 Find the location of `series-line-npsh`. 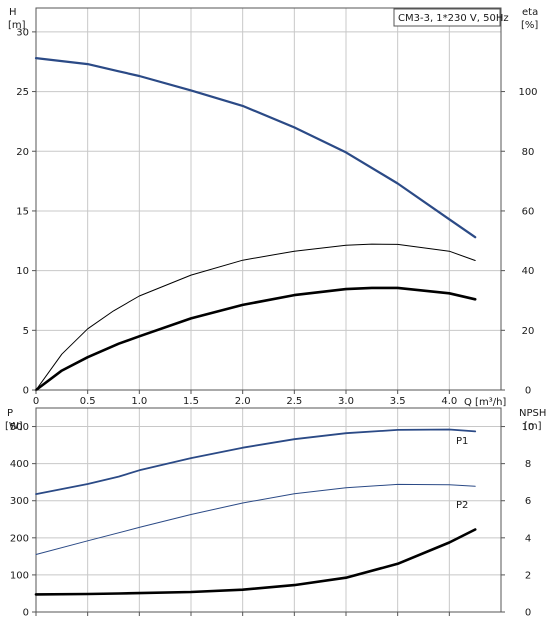

series-line-npsh is located at coordinates (255, 562).